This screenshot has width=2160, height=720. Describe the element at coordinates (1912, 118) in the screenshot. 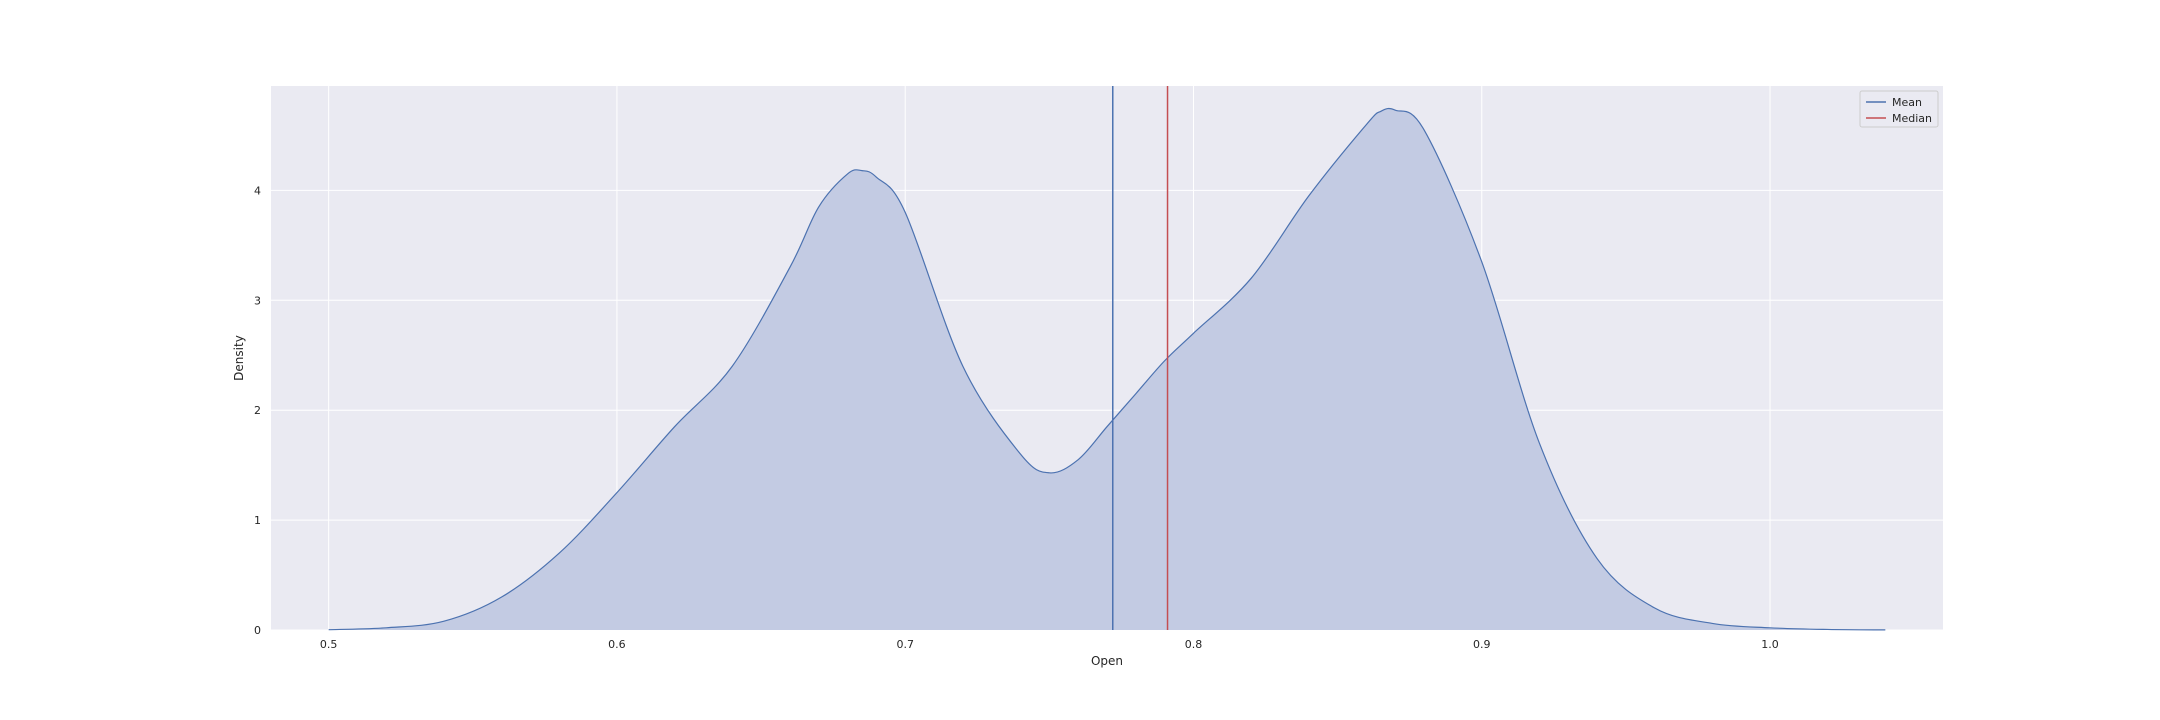

I see `legend-median-label: Median` at that location.